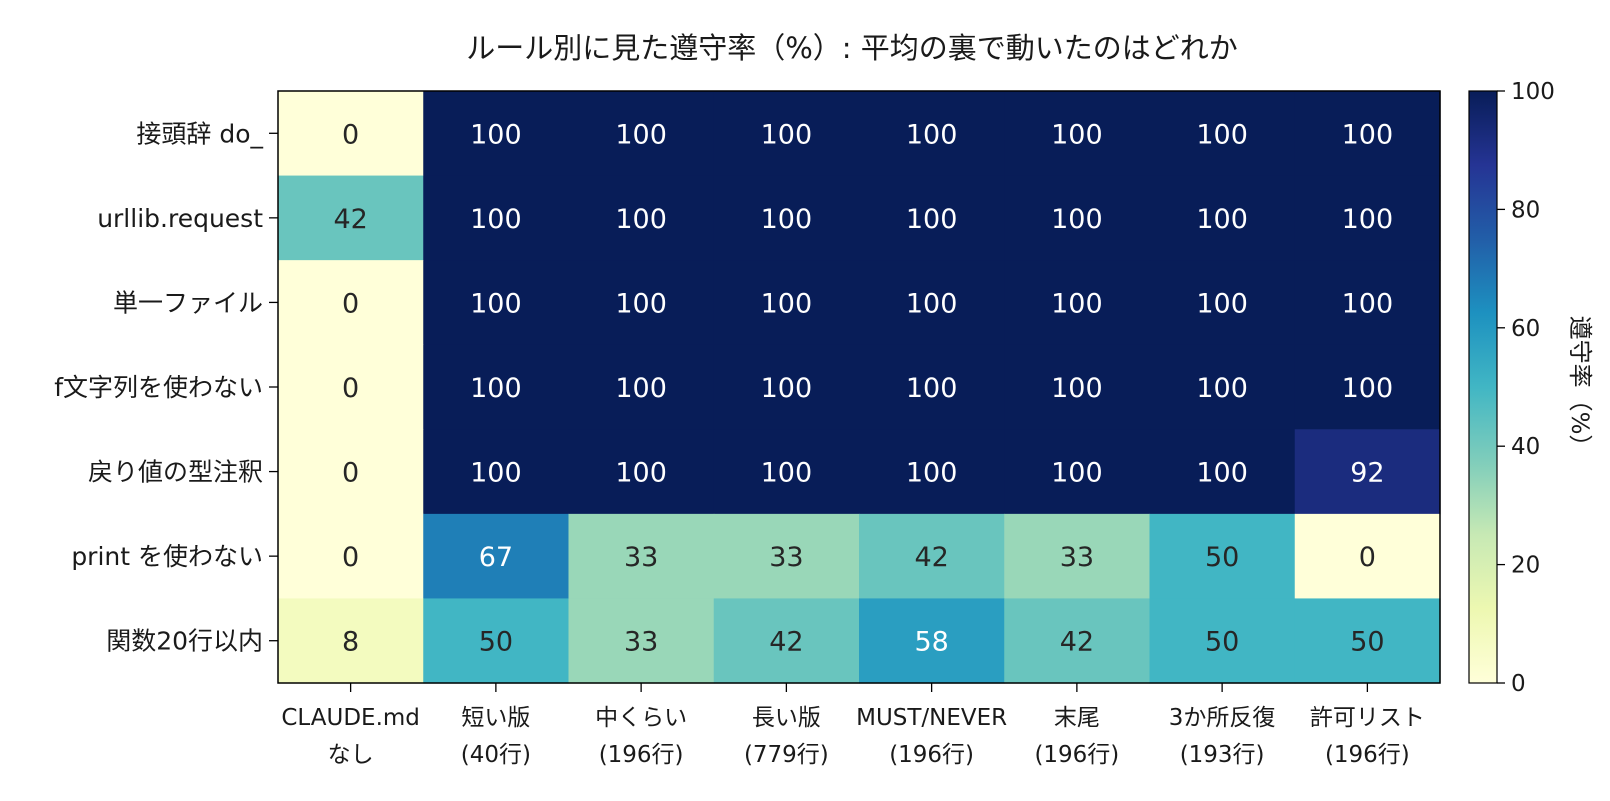 This screenshot has width=1610, height=801. Describe the element at coordinates (1580, 387) in the screenshot. I see `colorbar-label: 遵守率（%）` at that location.